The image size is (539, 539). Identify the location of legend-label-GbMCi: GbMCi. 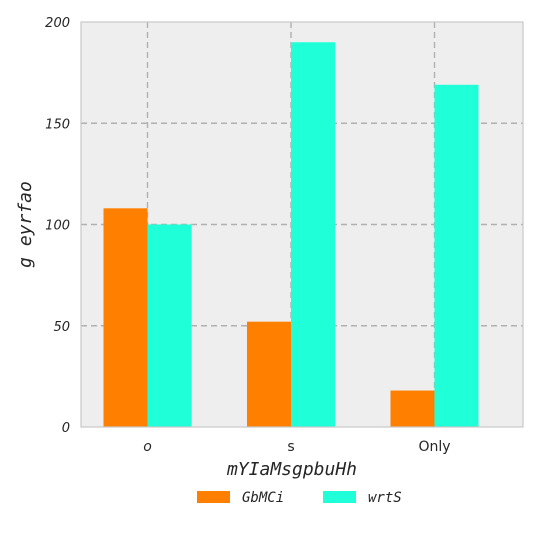
(263, 498).